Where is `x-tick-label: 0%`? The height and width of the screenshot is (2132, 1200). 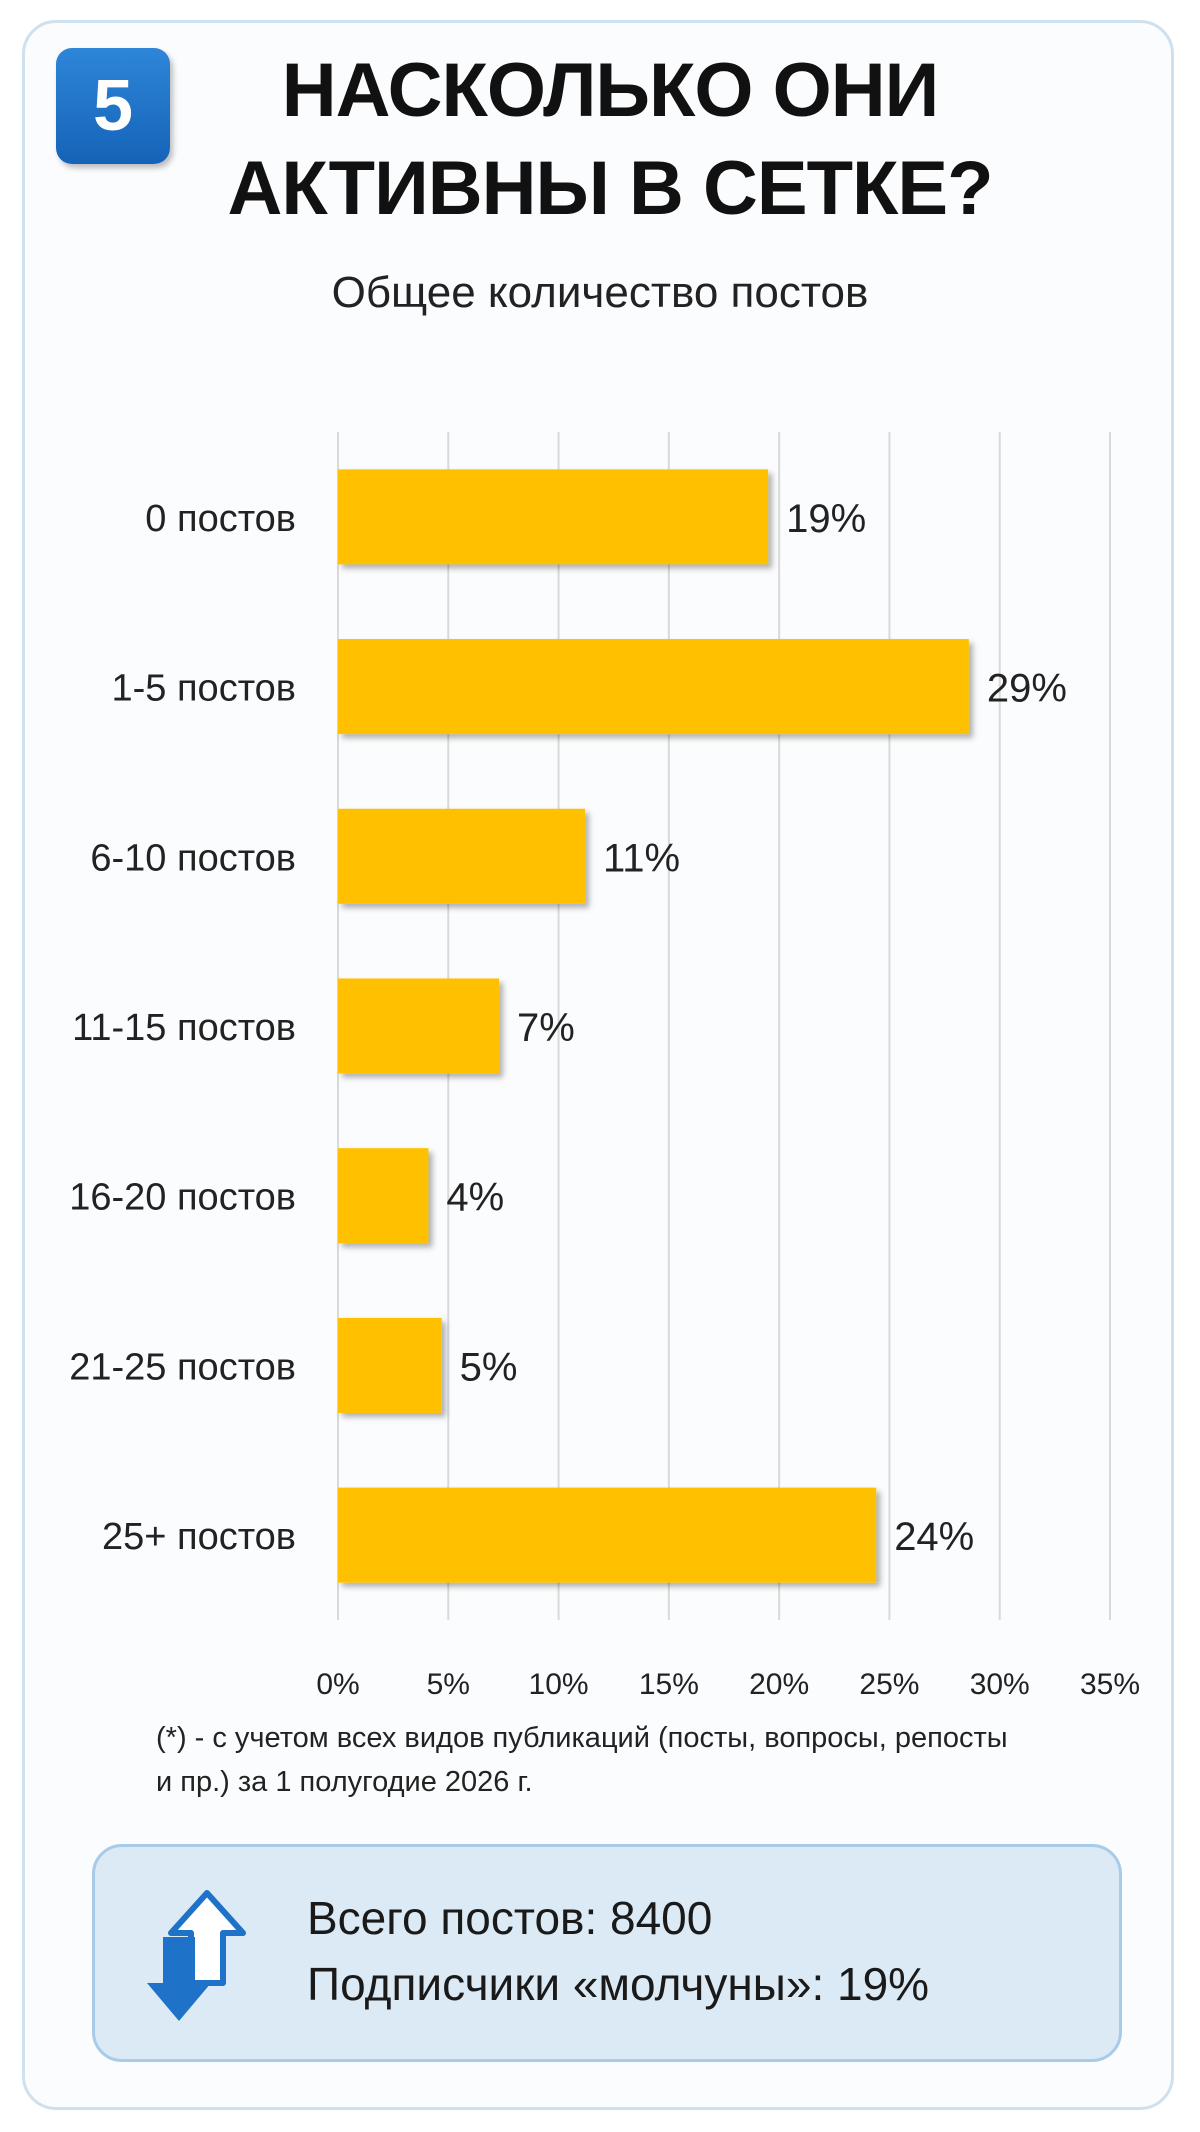 x-tick-label: 0% is located at coordinates (337, 1684).